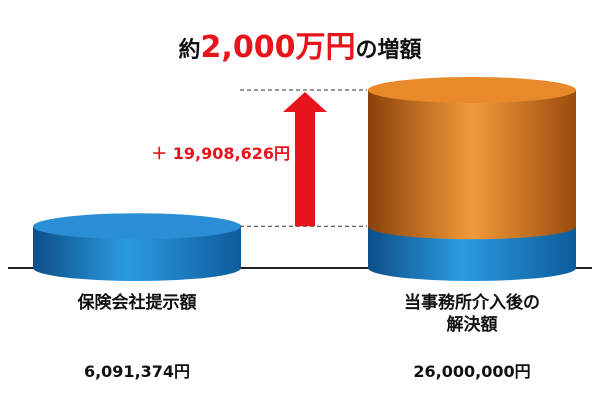  Describe the element at coordinates (388, 50) in the screenshot. I see `title-suffix: の増額` at that location.